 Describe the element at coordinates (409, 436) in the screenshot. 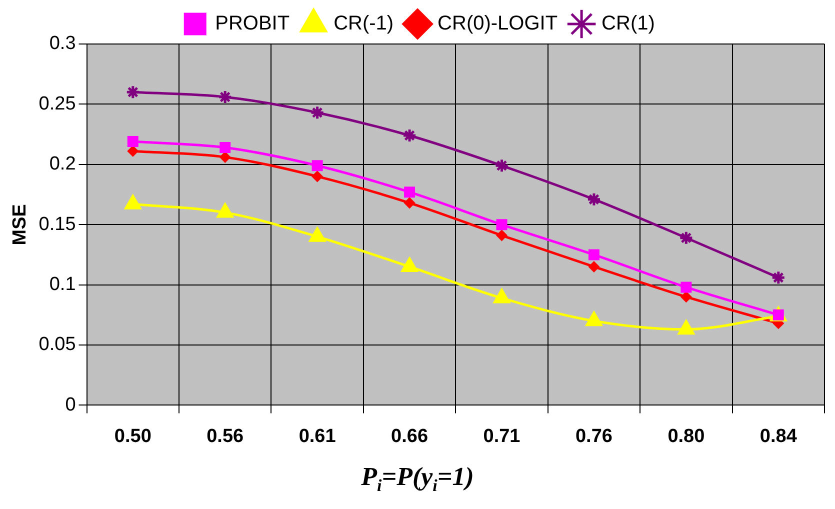

I see `x-tick-label: 0.66` at that location.